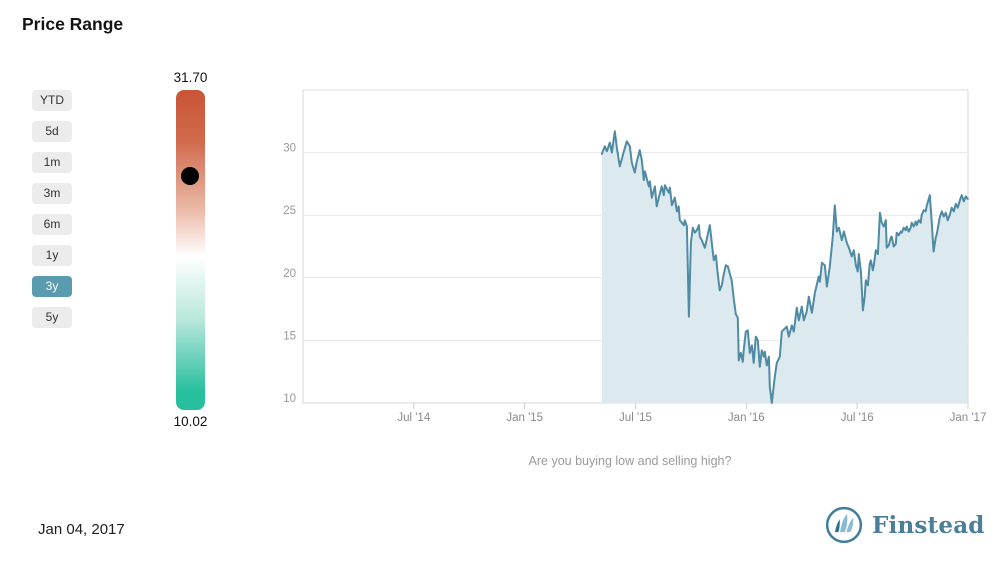  I want to click on finstead-logo-icon, so click(844, 525).